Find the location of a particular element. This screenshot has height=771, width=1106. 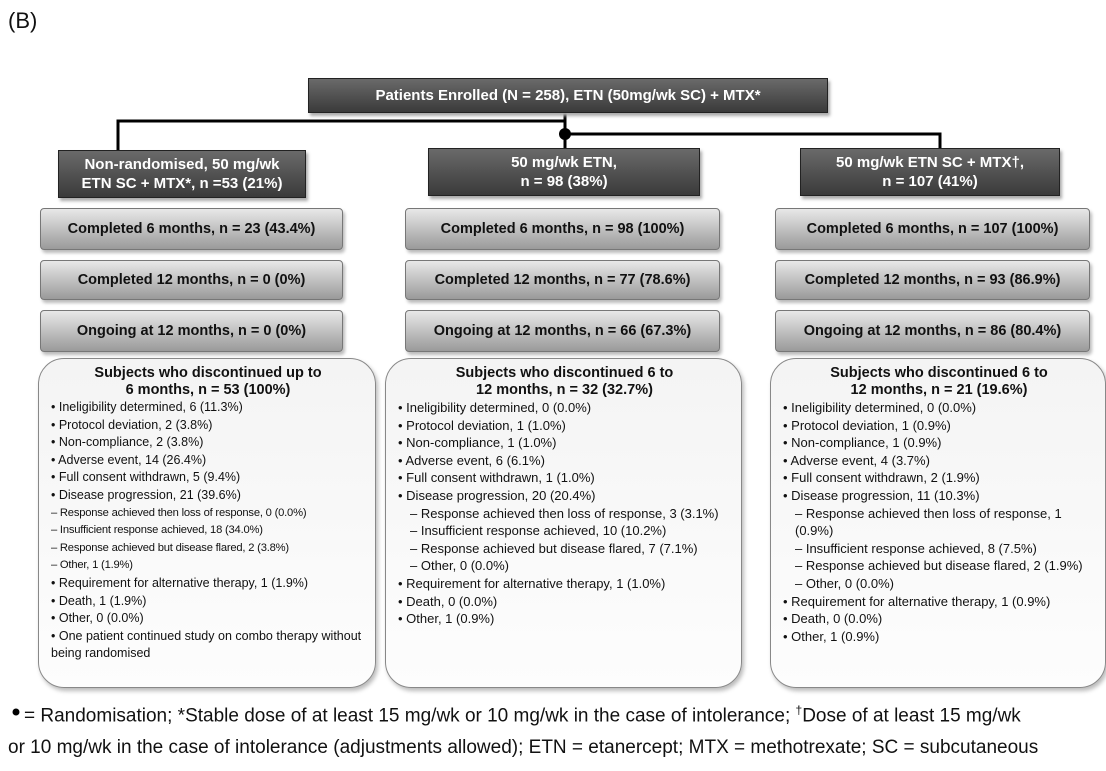

step-box: Completed 12 months, n = 0 (0%) is located at coordinates (191, 280).